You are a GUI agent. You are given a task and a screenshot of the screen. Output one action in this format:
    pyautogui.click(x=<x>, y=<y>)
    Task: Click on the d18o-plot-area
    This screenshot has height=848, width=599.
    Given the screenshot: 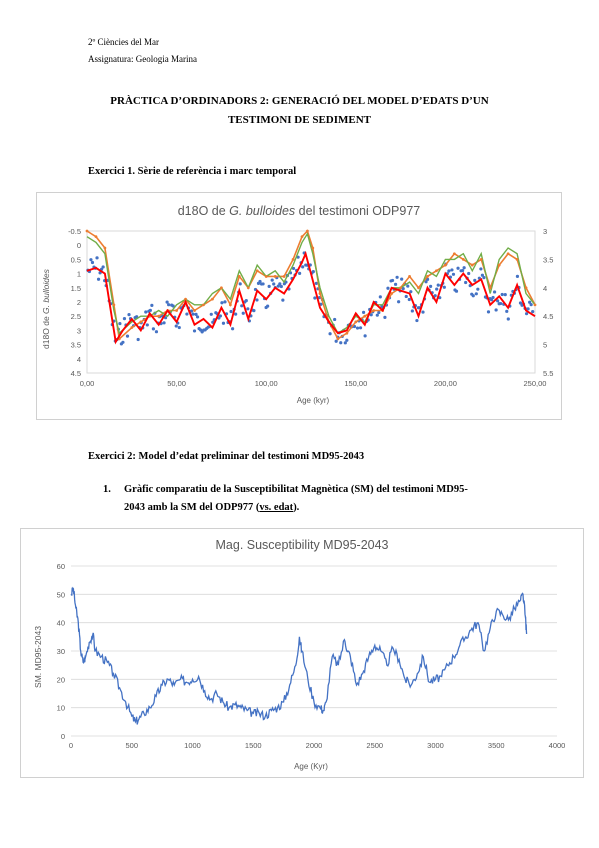 What is the action you would take?
    pyautogui.click(x=311, y=302)
    